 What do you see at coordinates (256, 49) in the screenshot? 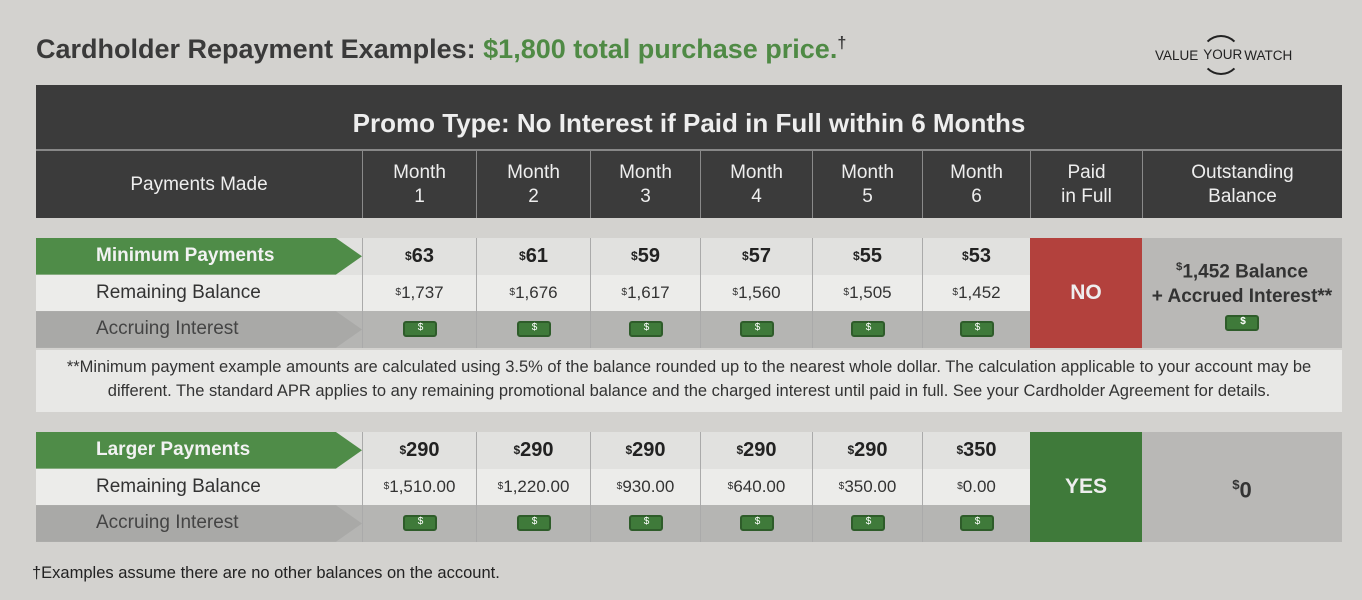
I see `title-prefix: Cardholder Repayment Examples:` at bounding box center [256, 49].